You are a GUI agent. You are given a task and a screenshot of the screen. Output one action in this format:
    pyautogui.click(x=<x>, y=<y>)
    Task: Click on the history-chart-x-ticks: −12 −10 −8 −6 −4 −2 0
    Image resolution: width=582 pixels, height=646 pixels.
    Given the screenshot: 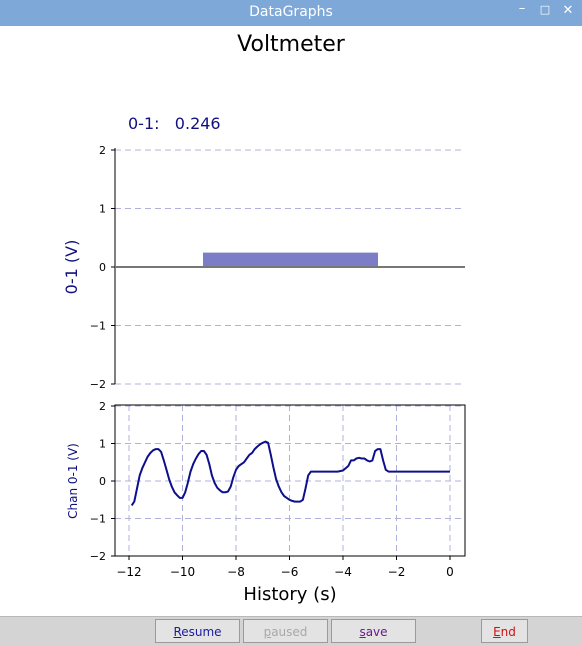 What is the action you would take?
    pyautogui.click(x=285, y=567)
    